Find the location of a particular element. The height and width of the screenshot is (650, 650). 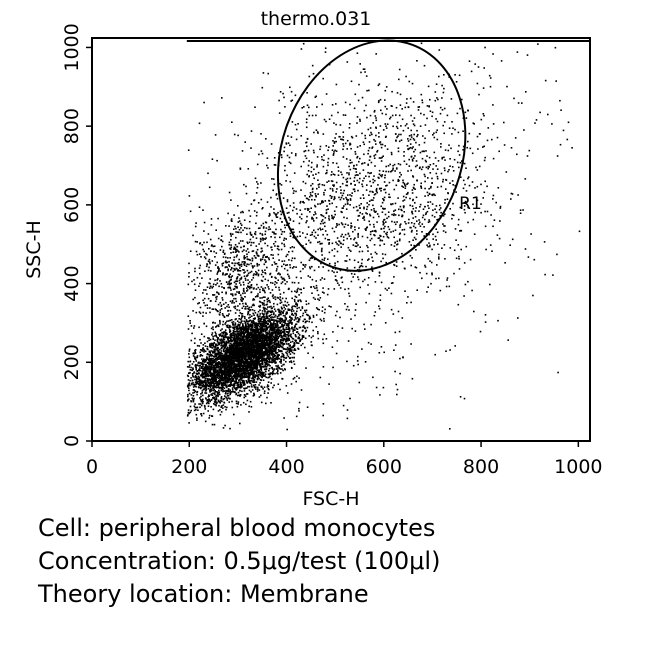

x-tick-label: 600 is located at coordinates (384, 467).